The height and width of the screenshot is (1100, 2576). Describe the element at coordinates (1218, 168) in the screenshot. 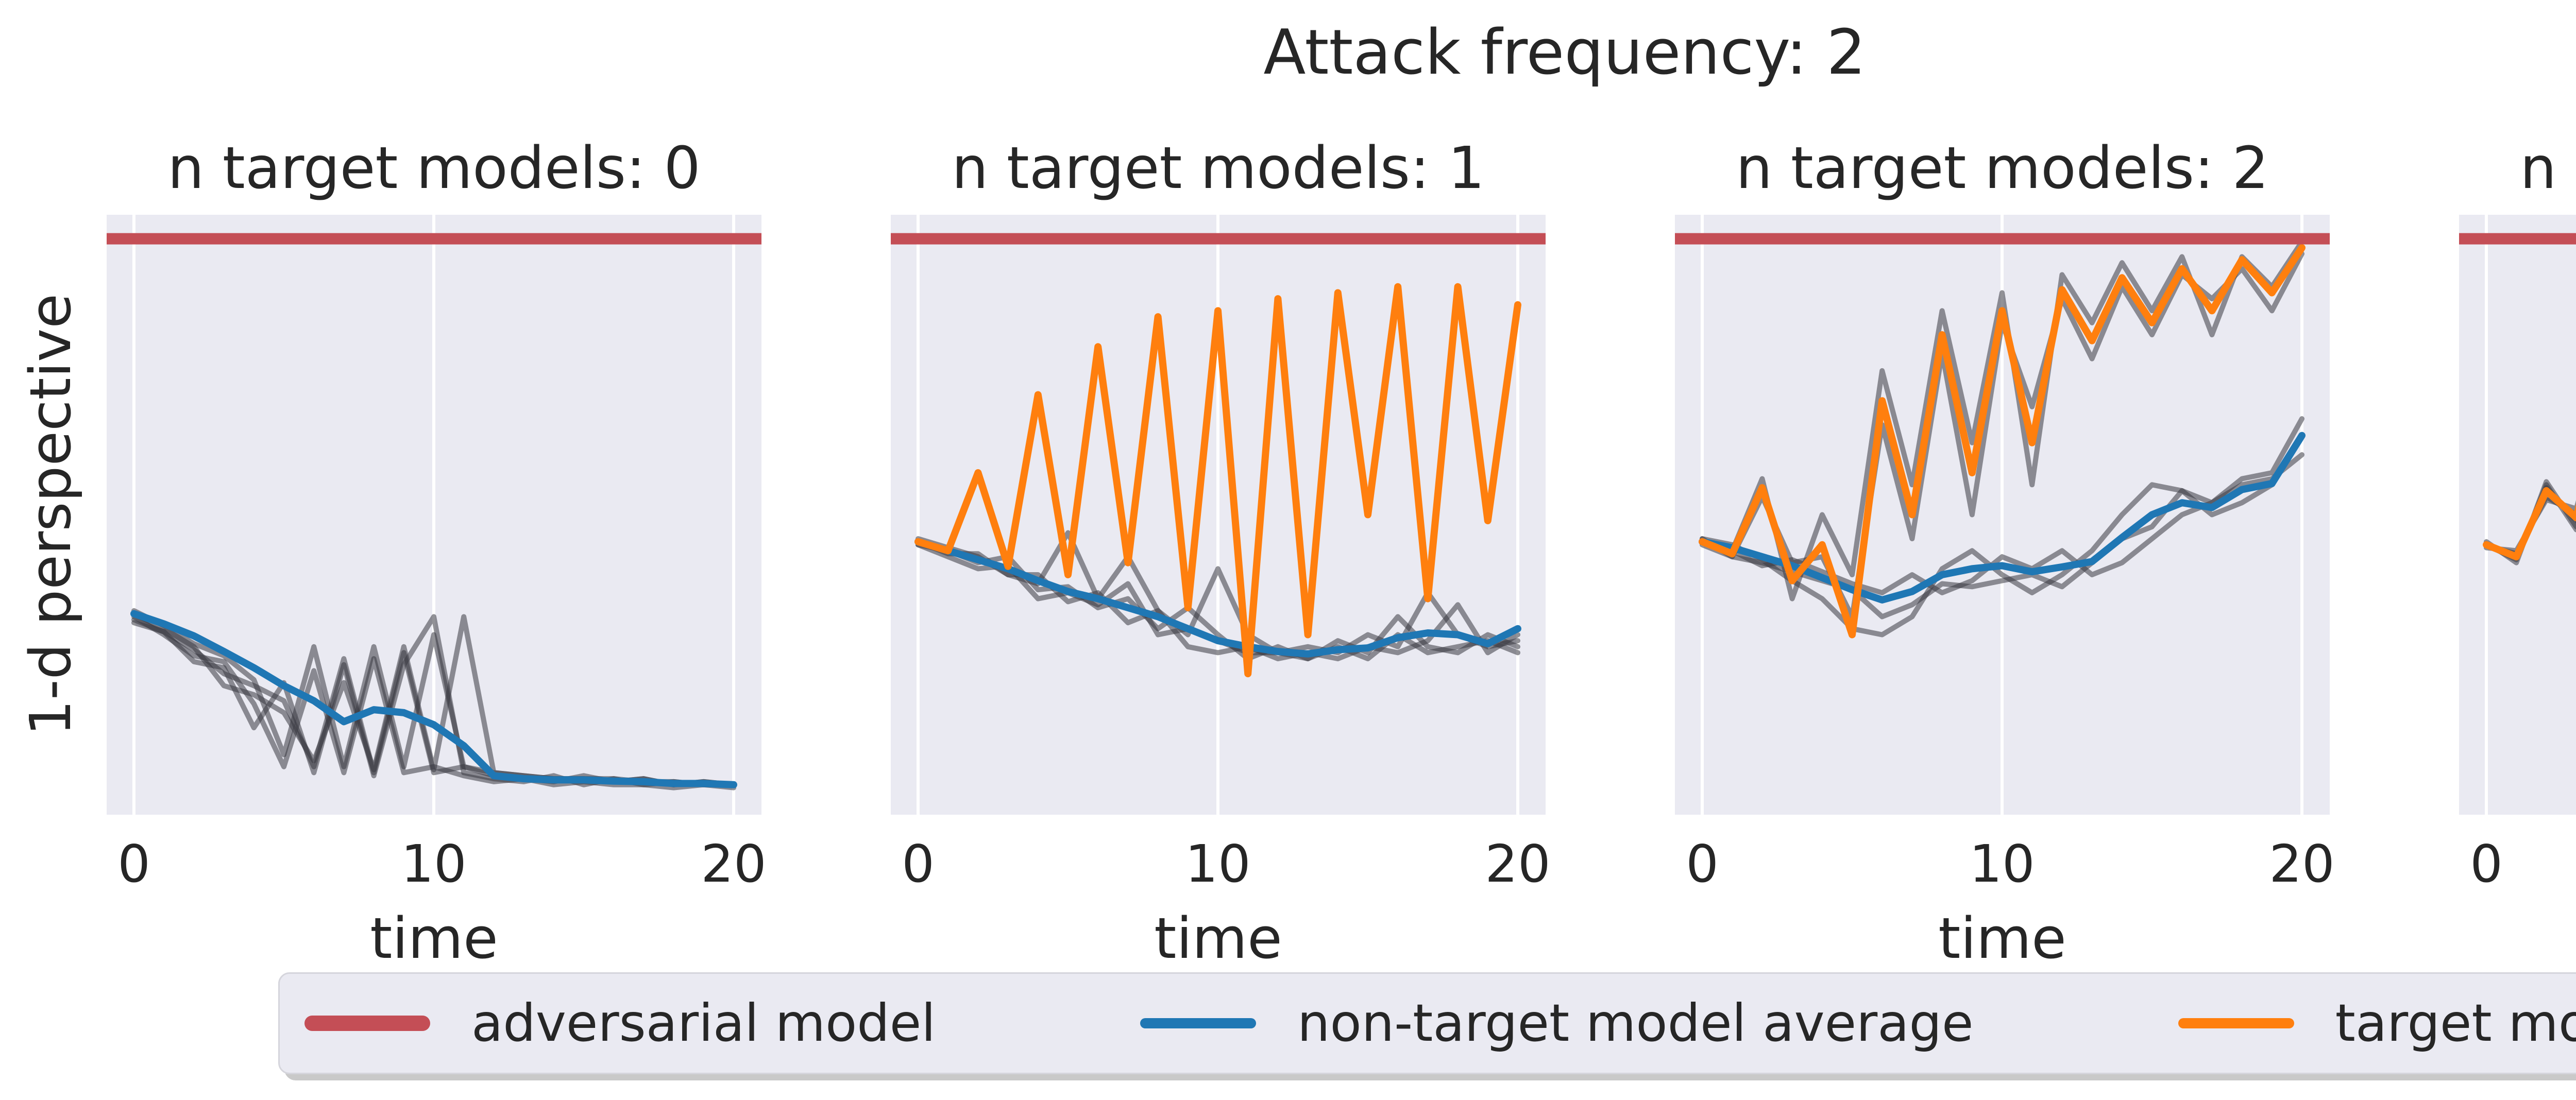

I see `subplot-title: n target models: 1` at that location.